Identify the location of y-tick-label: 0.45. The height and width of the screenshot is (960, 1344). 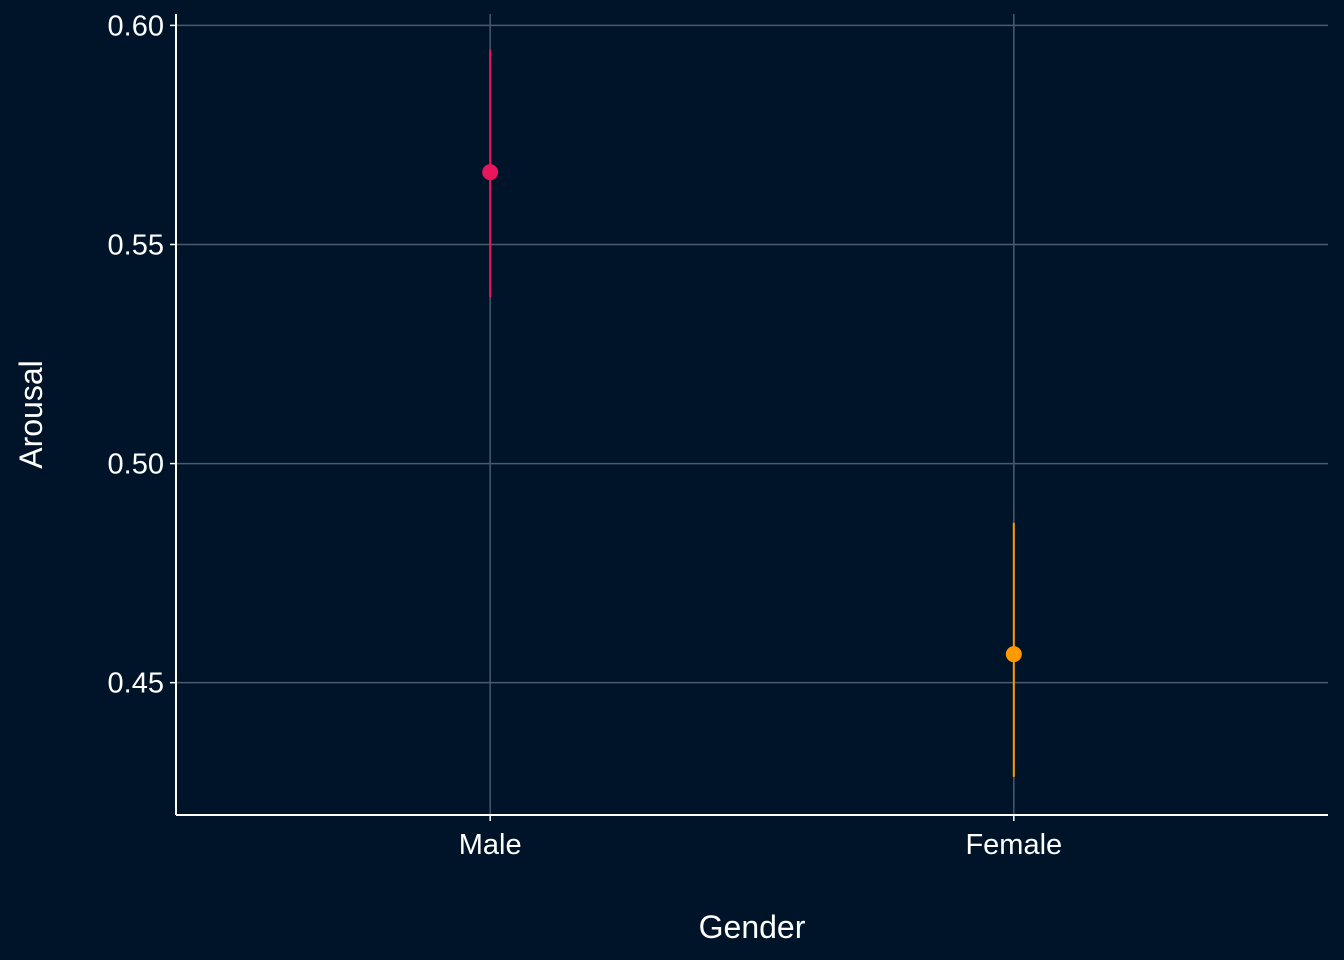
(136, 684).